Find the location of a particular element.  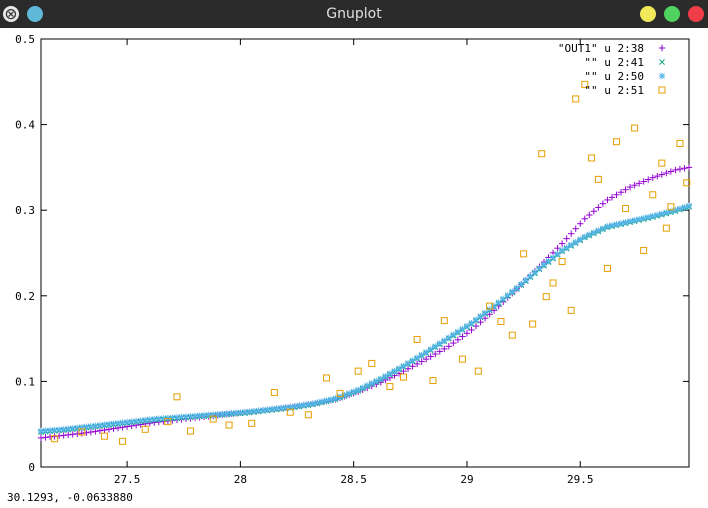

shade-button is located at coordinates (35, 14).